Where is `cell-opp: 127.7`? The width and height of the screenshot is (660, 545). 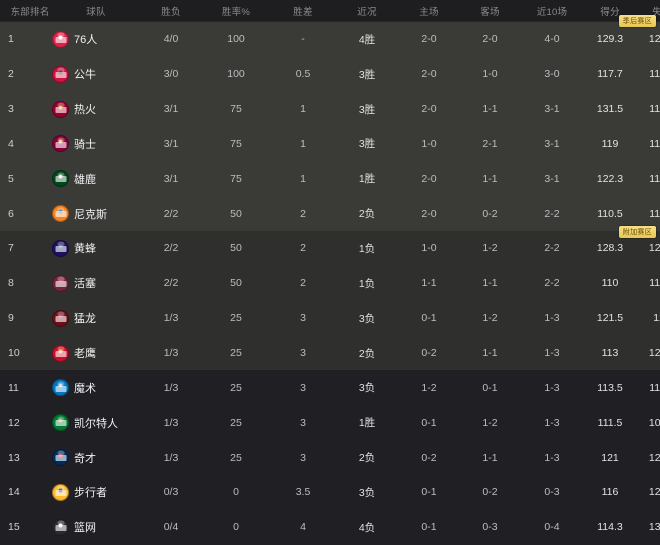 cell-opp: 127.7 is located at coordinates (654, 492).